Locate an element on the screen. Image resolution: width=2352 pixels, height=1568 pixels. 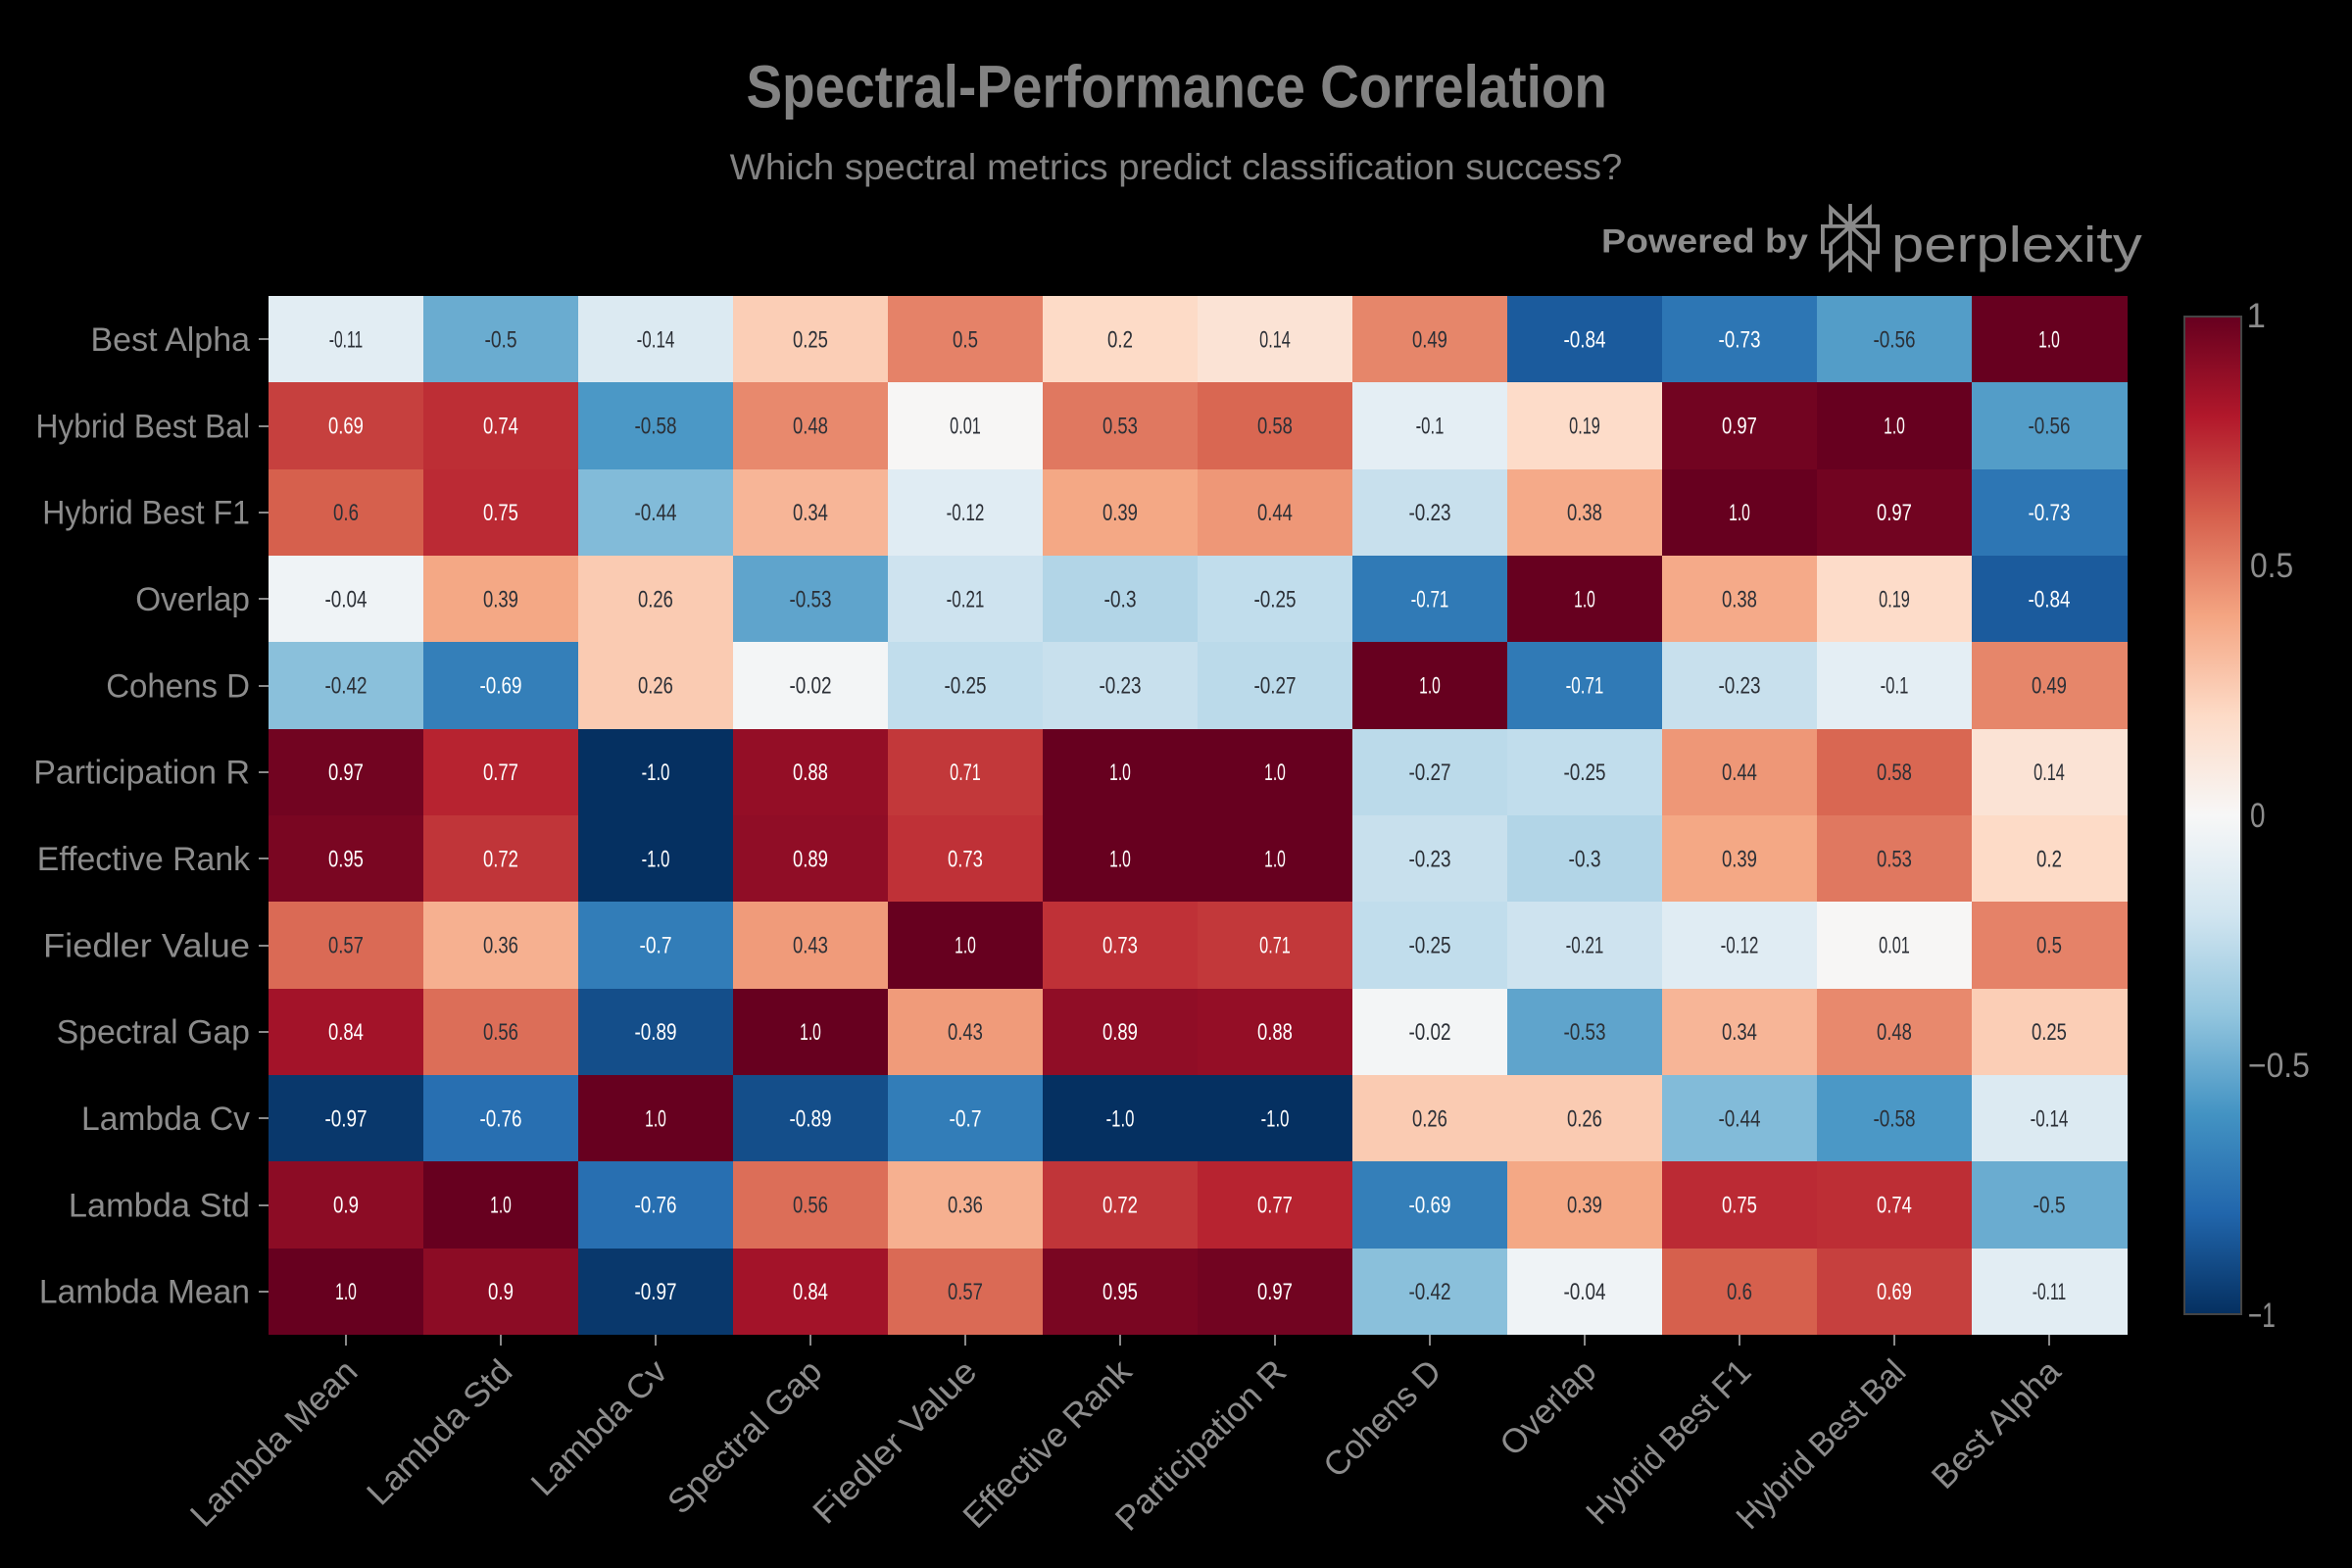
svg-text: -0.3 is located at coordinates (1584, 859).